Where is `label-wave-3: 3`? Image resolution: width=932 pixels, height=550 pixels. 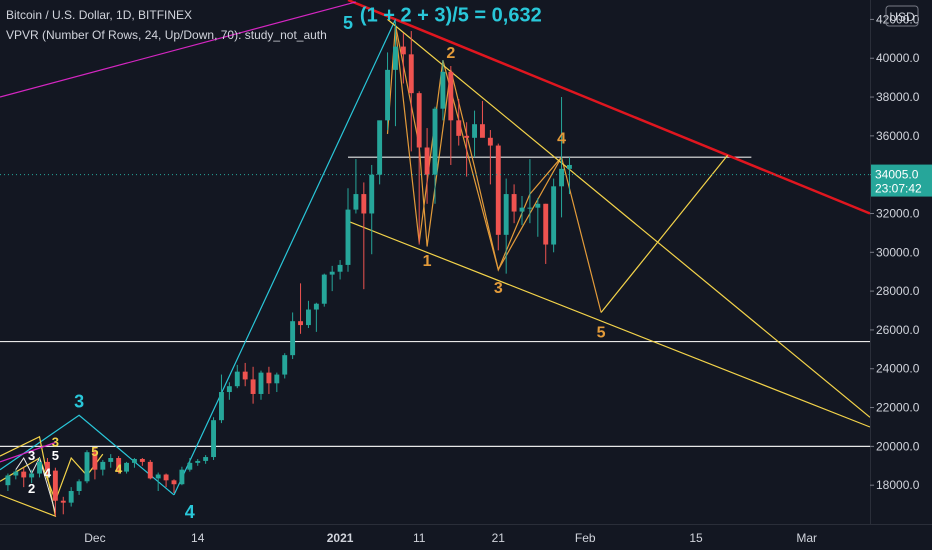
label-wave-3: 3 is located at coordinates (498, 288).